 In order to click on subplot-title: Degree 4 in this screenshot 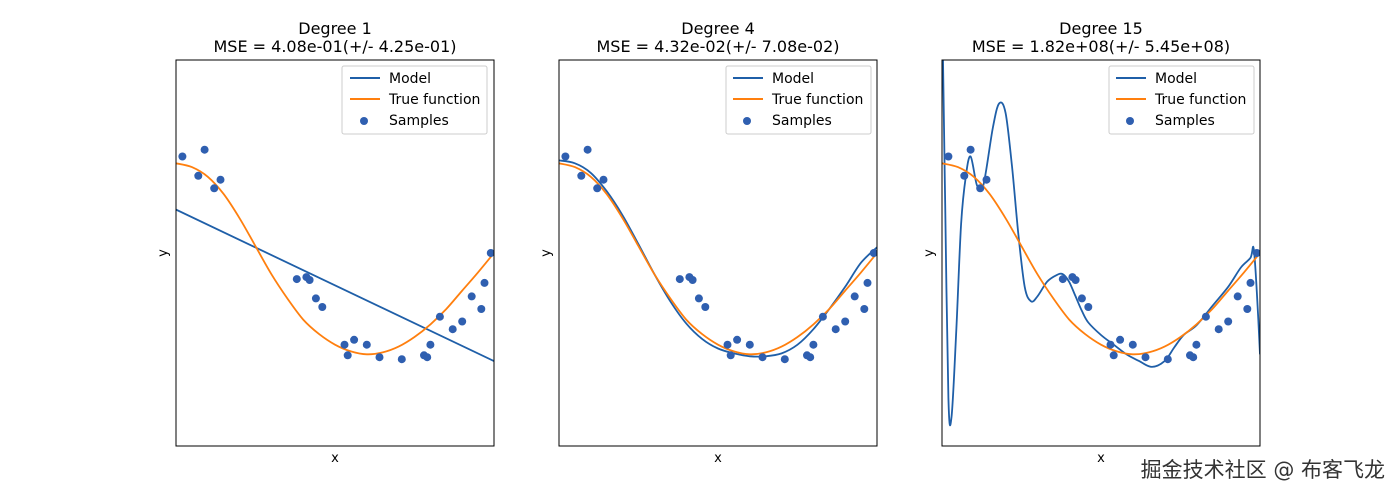, I will do `click(718, 28)`.